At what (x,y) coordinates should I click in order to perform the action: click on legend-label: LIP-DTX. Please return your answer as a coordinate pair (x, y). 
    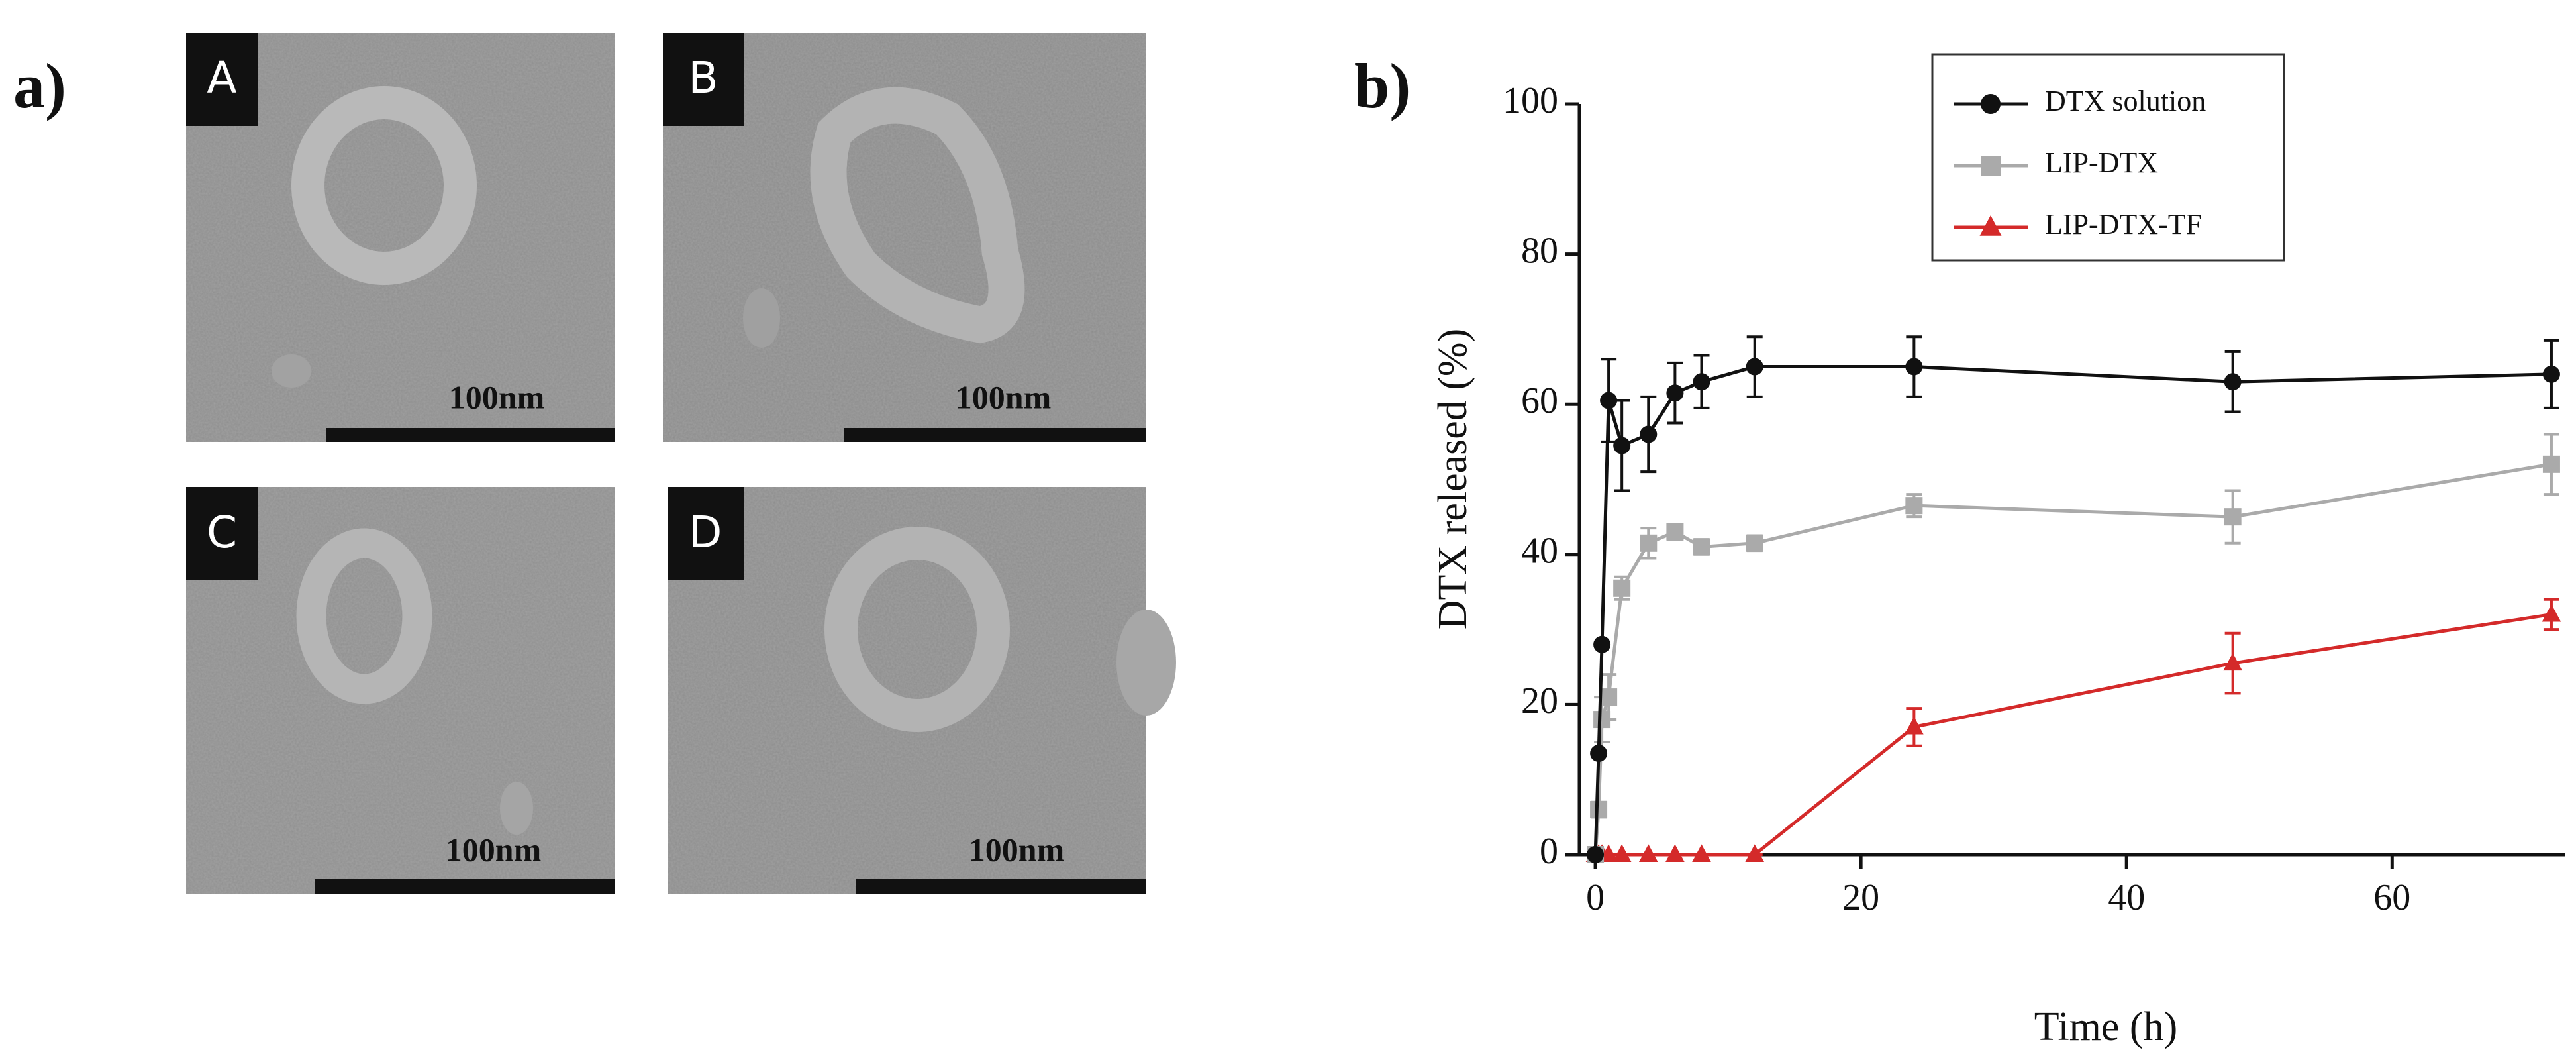
    Looking at the image, I should click on (2101, 163).